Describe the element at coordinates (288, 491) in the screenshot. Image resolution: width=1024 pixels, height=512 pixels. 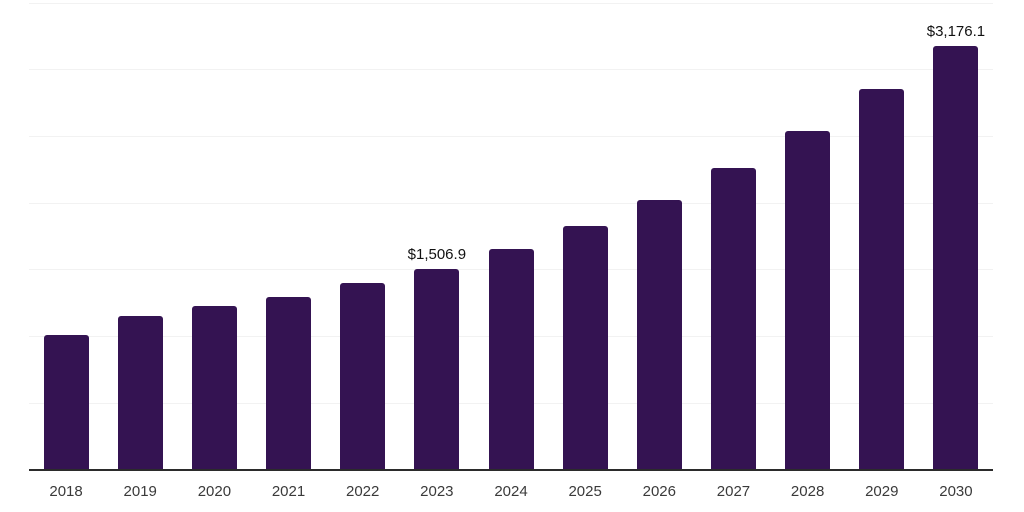
I see `x-tick-label-2021: 2021` at that location.